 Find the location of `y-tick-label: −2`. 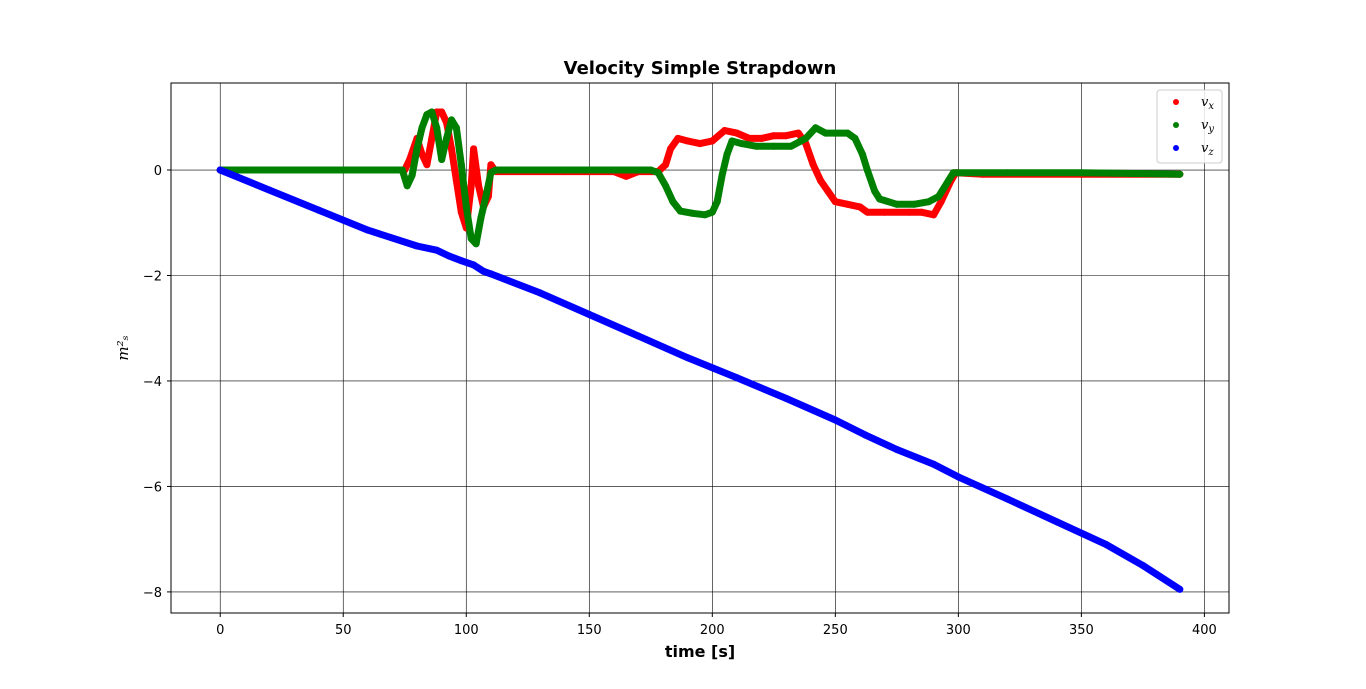

y-tick-label: −2 is located at coordinates (152, 276).